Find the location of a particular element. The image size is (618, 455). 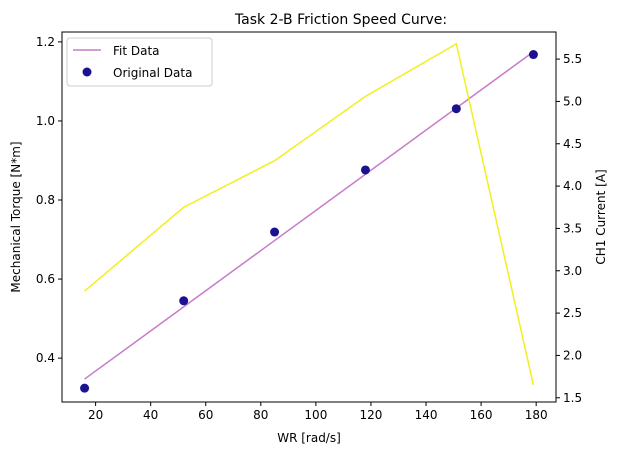

legend-original-label: Original Data is located at coordinates (152, 73).